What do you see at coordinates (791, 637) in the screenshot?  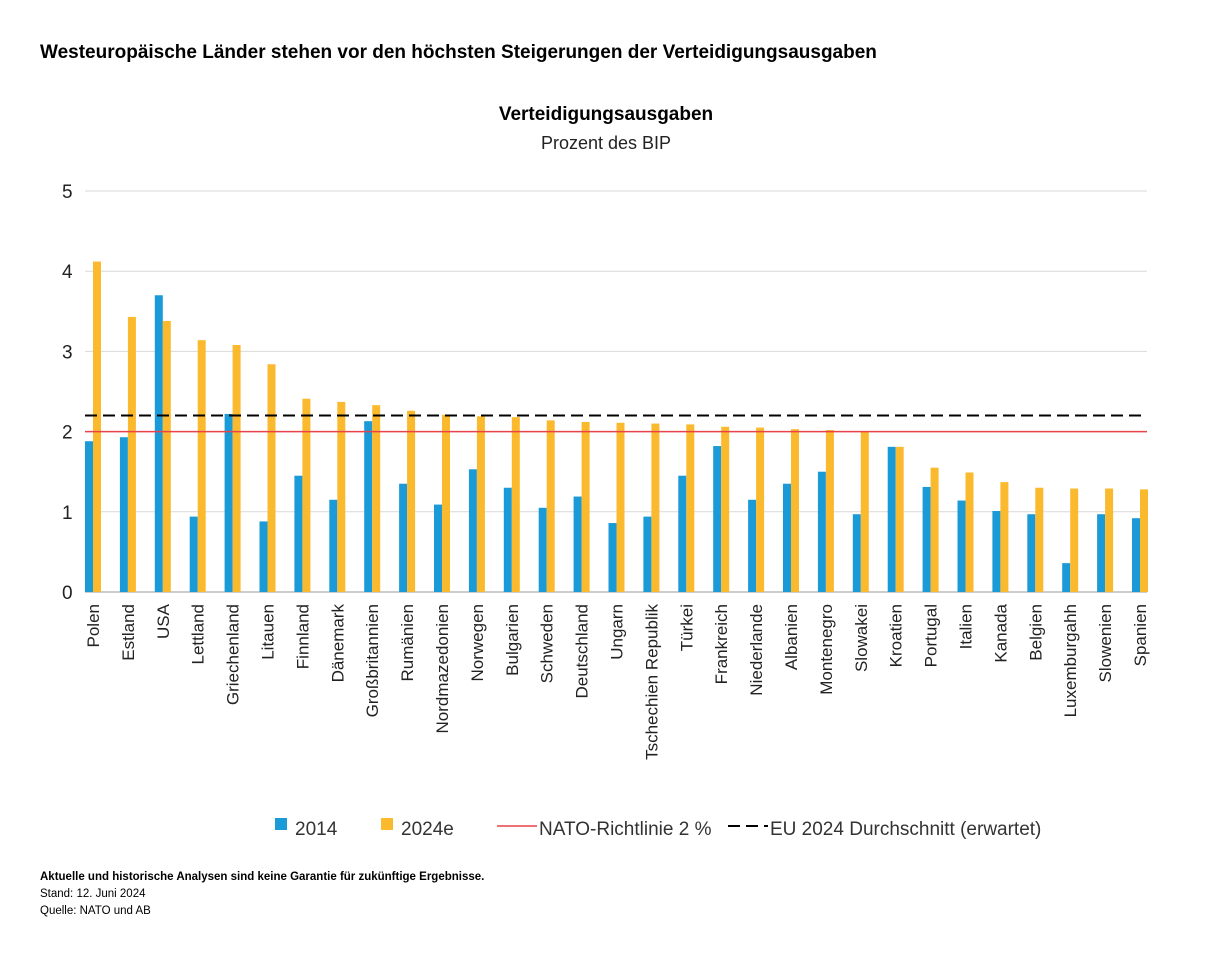 I see `x-tick-label: Albanien` at bounding box center [791, 637].